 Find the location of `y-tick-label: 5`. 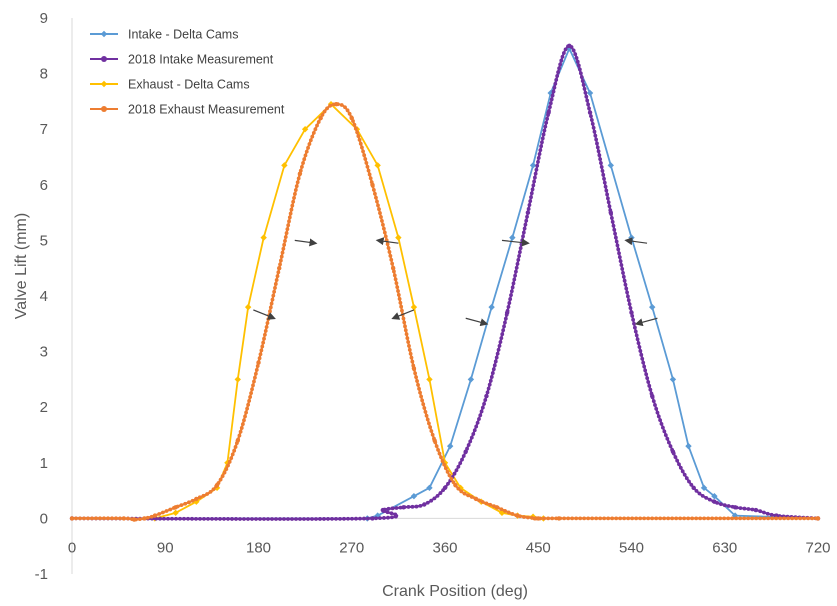

y-tick-label: 5 is located at coordinates (44, 240).